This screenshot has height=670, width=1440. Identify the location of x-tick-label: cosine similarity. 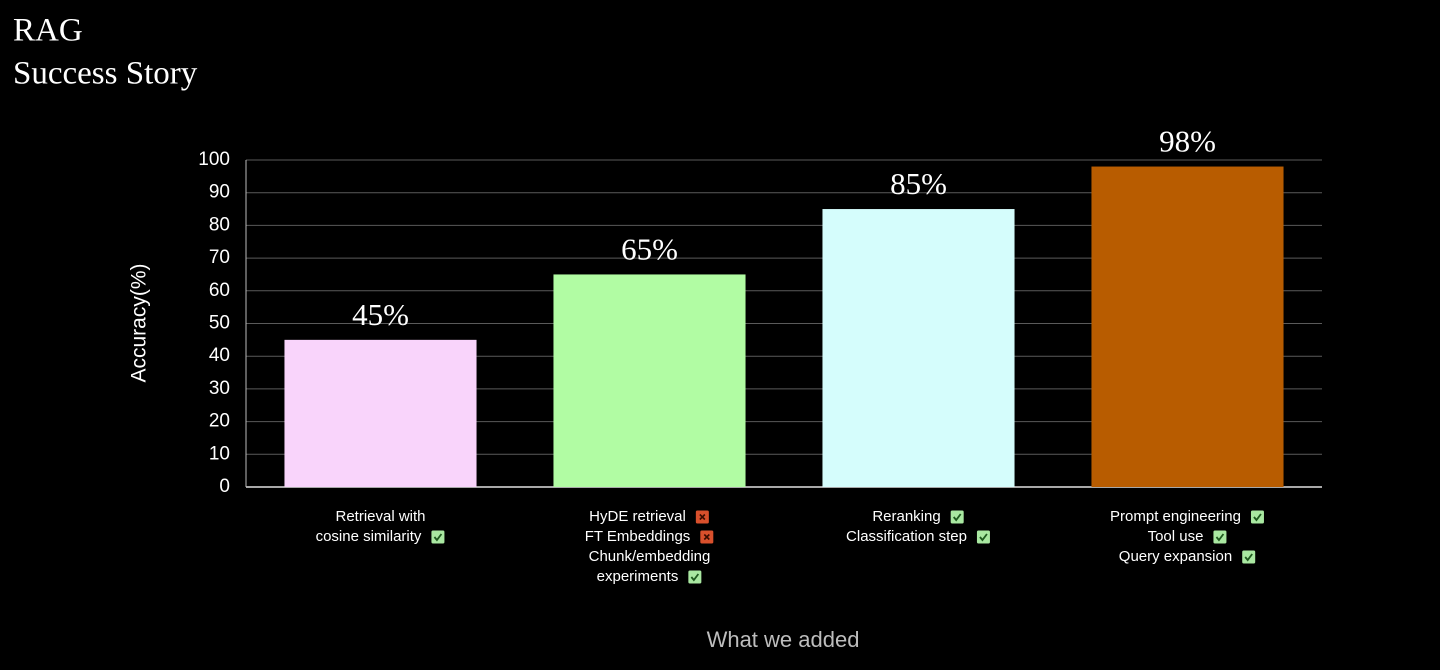
(369, 536).